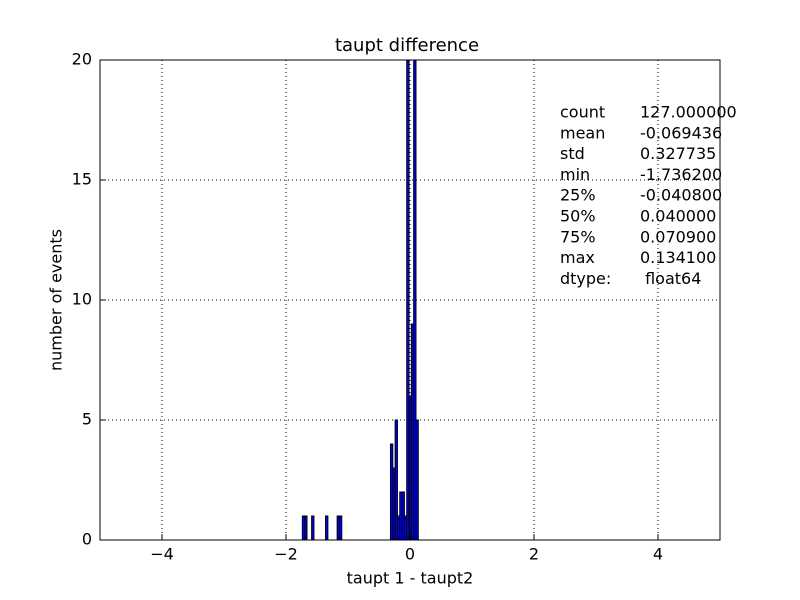 The image size is (800, 600). Describe the element at coordinates (582, 112) in the screenshot. I see `stat-name: count` at that location.